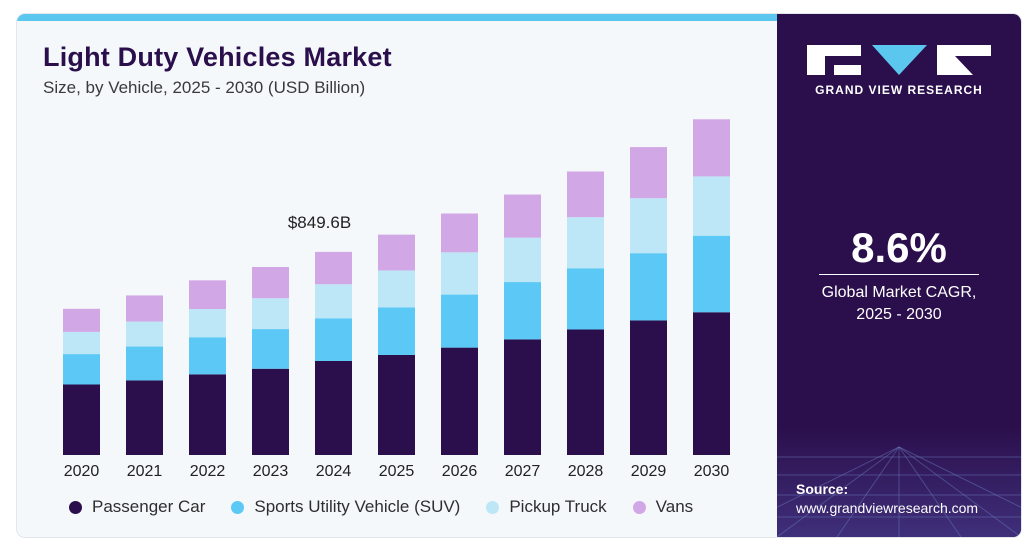 This screenshot has width=1036, height=544. Describe the element at coordinates (81, 320) in the screenshot. I see `bar-segment-2020-vans` at that location.